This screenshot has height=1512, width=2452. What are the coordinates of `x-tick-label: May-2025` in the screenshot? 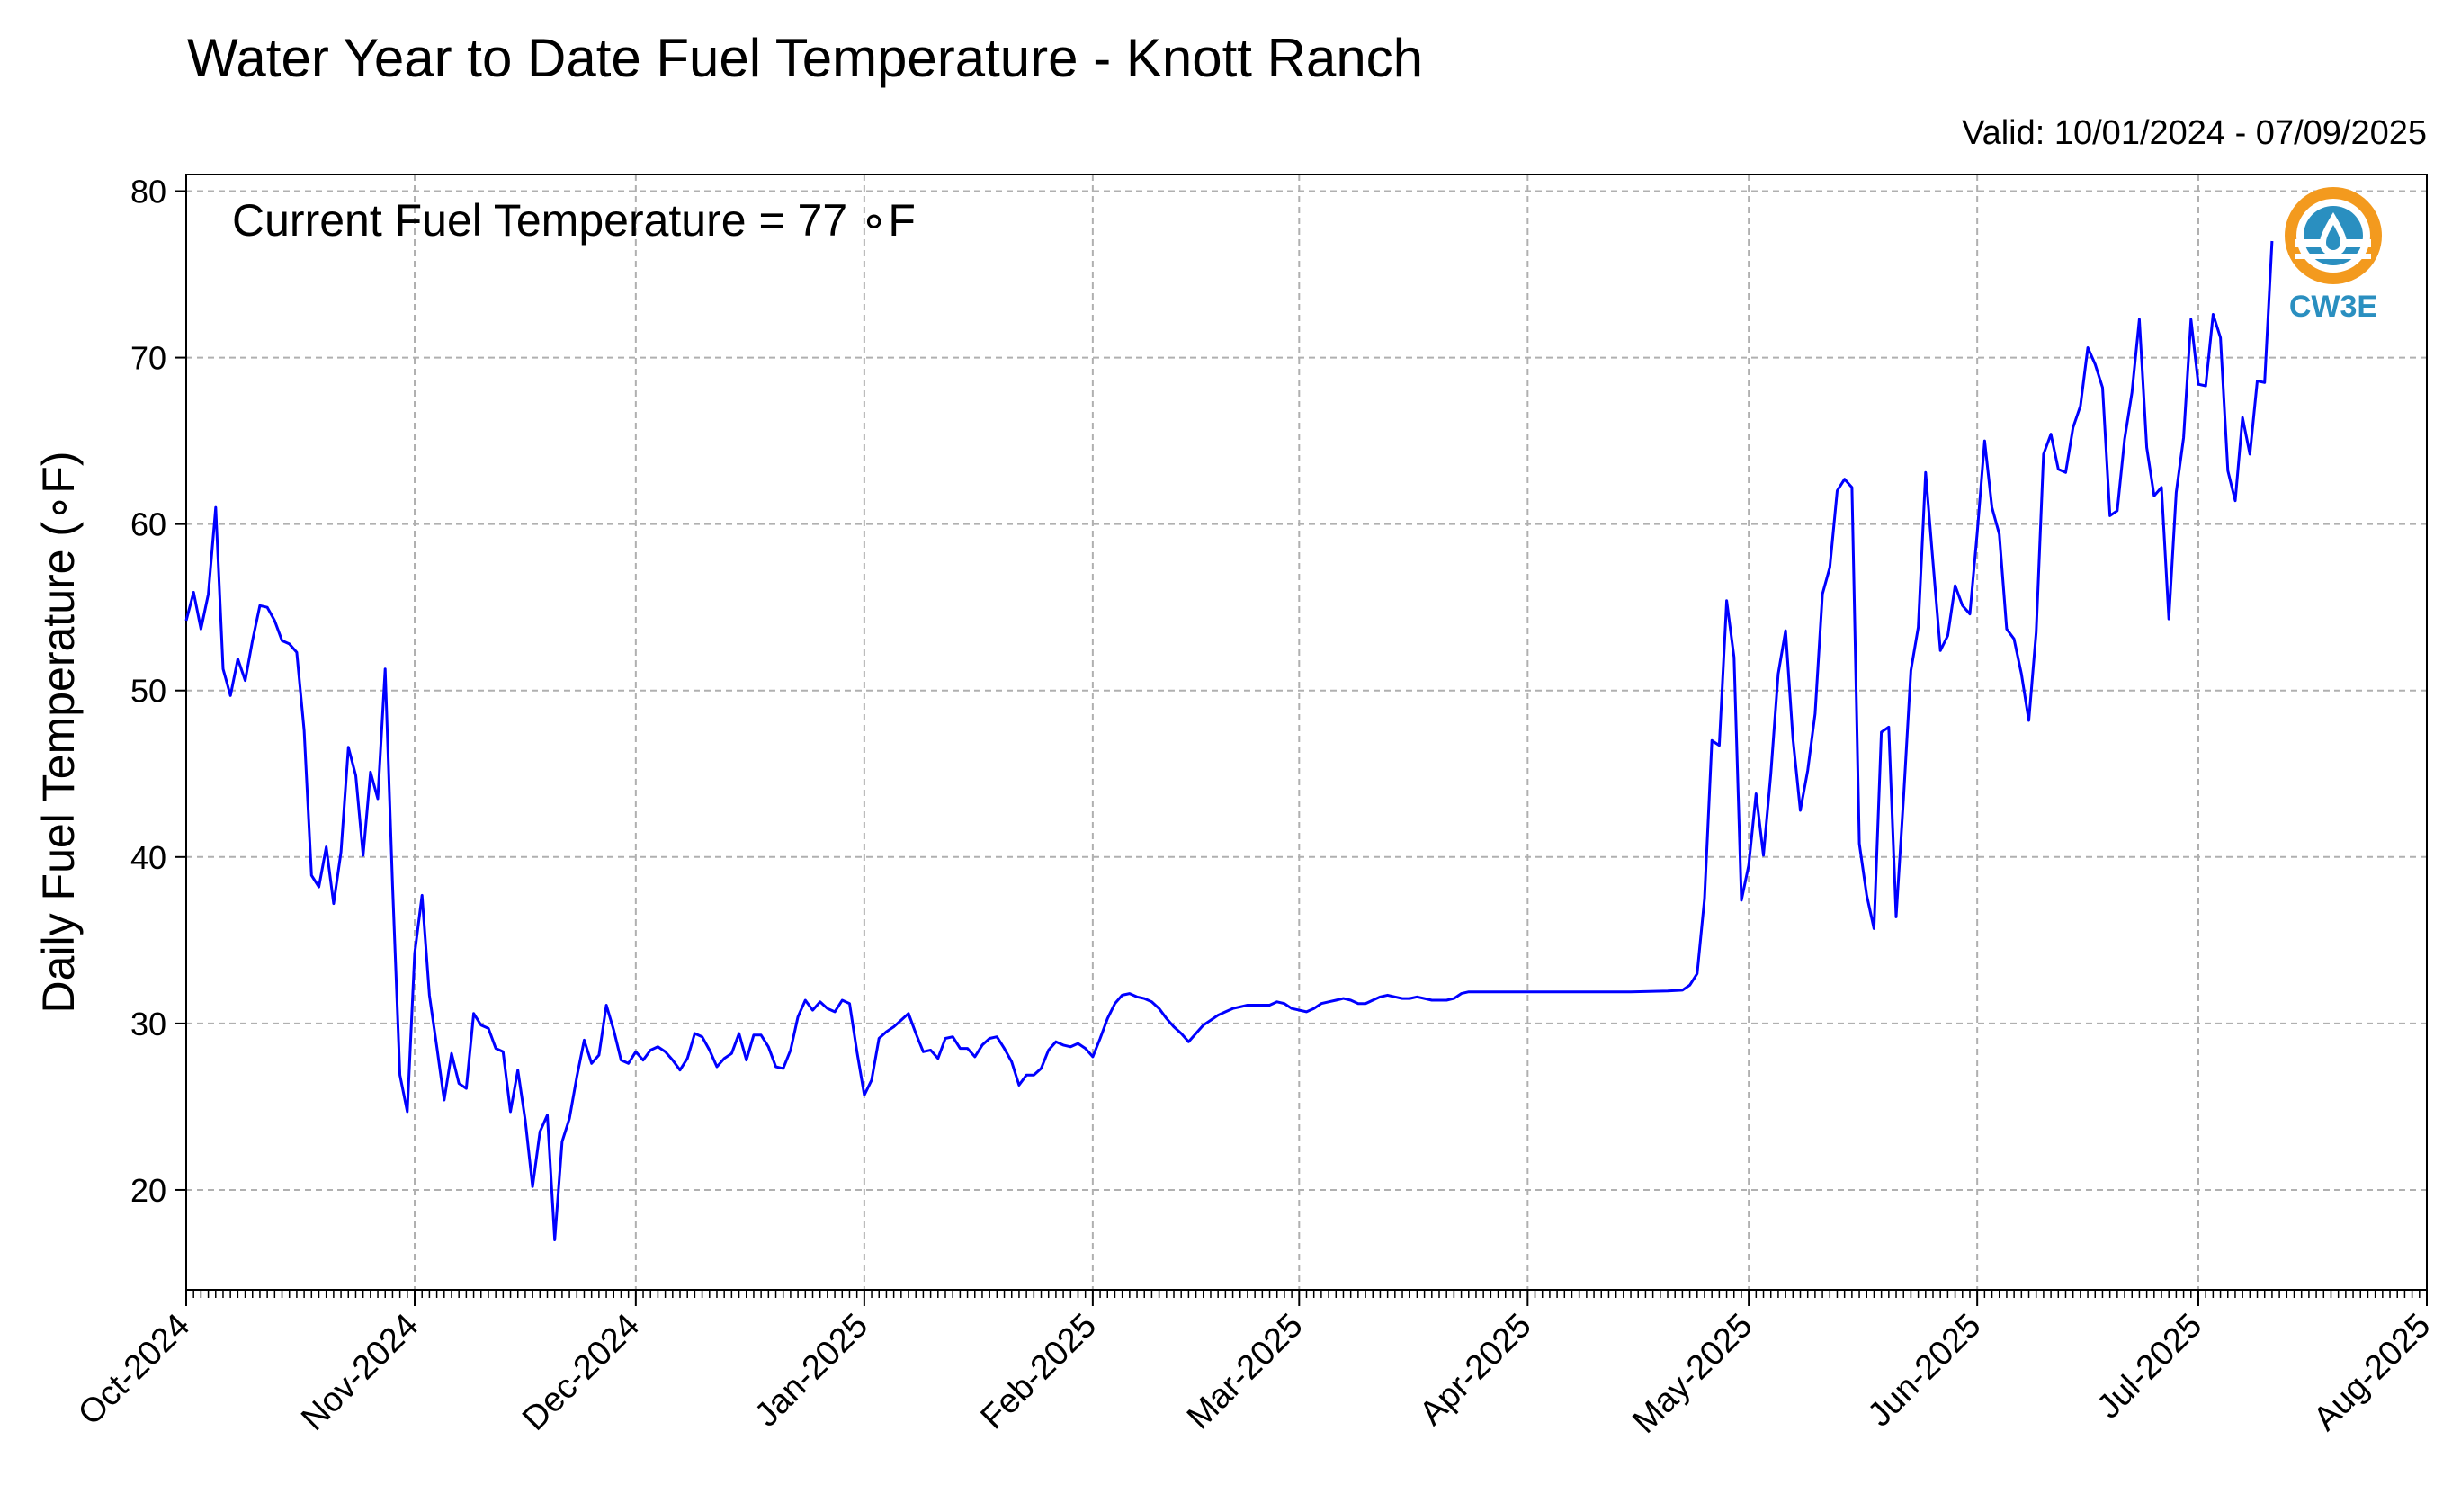 It's located at (1692, 1374).